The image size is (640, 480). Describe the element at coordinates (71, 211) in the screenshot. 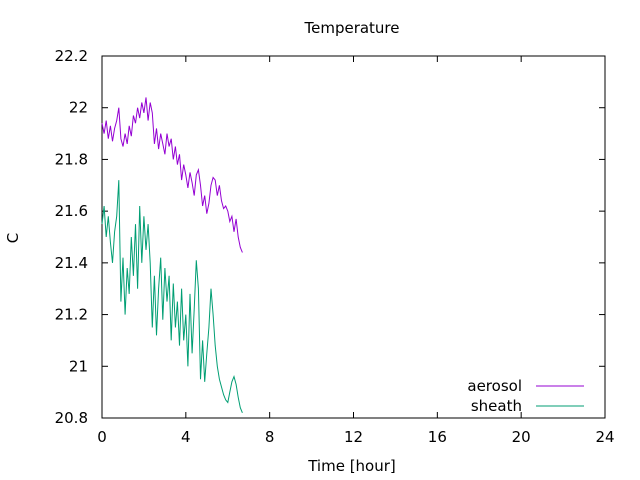

I see `y-tick-label: 21.6` at that location.